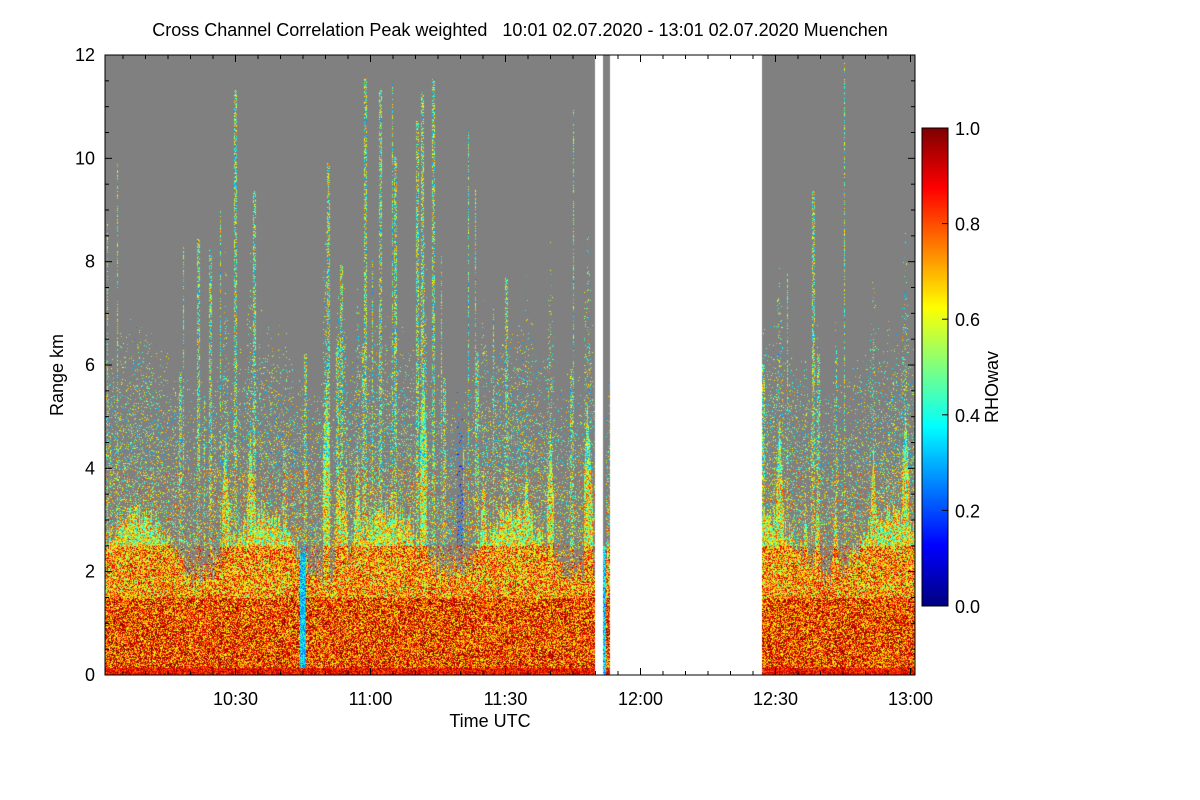 The image size is (1200, 800). I want to click on x-tick-label: 12:30, so click(775, 699).